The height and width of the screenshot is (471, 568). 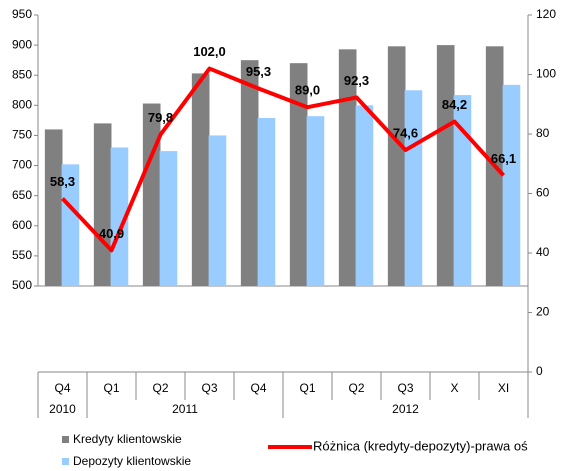 I want to click on x-group-label: 2012, so click(x=405, y=409).